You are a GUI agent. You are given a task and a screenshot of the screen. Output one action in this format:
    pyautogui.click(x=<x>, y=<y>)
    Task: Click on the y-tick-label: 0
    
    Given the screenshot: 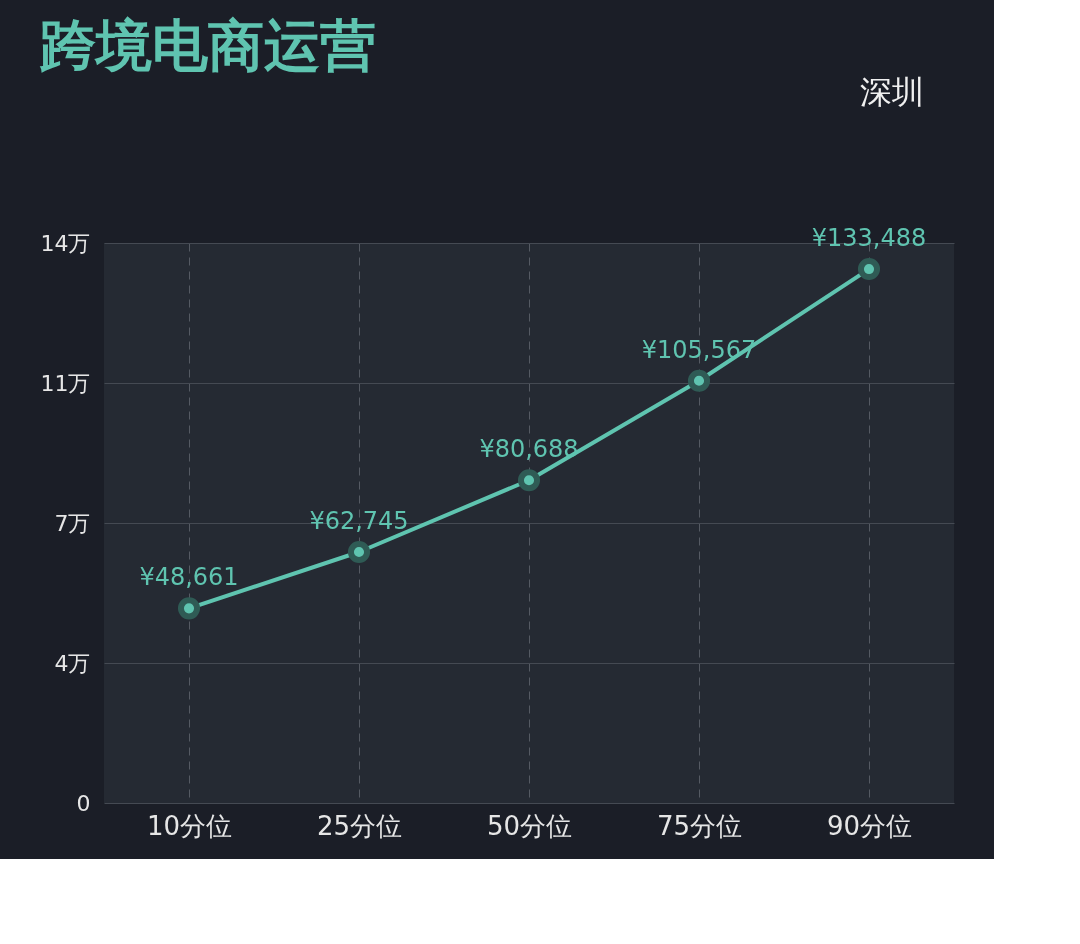 What is the action you would take?
    pyautogui.click(x=83, y=803)
    